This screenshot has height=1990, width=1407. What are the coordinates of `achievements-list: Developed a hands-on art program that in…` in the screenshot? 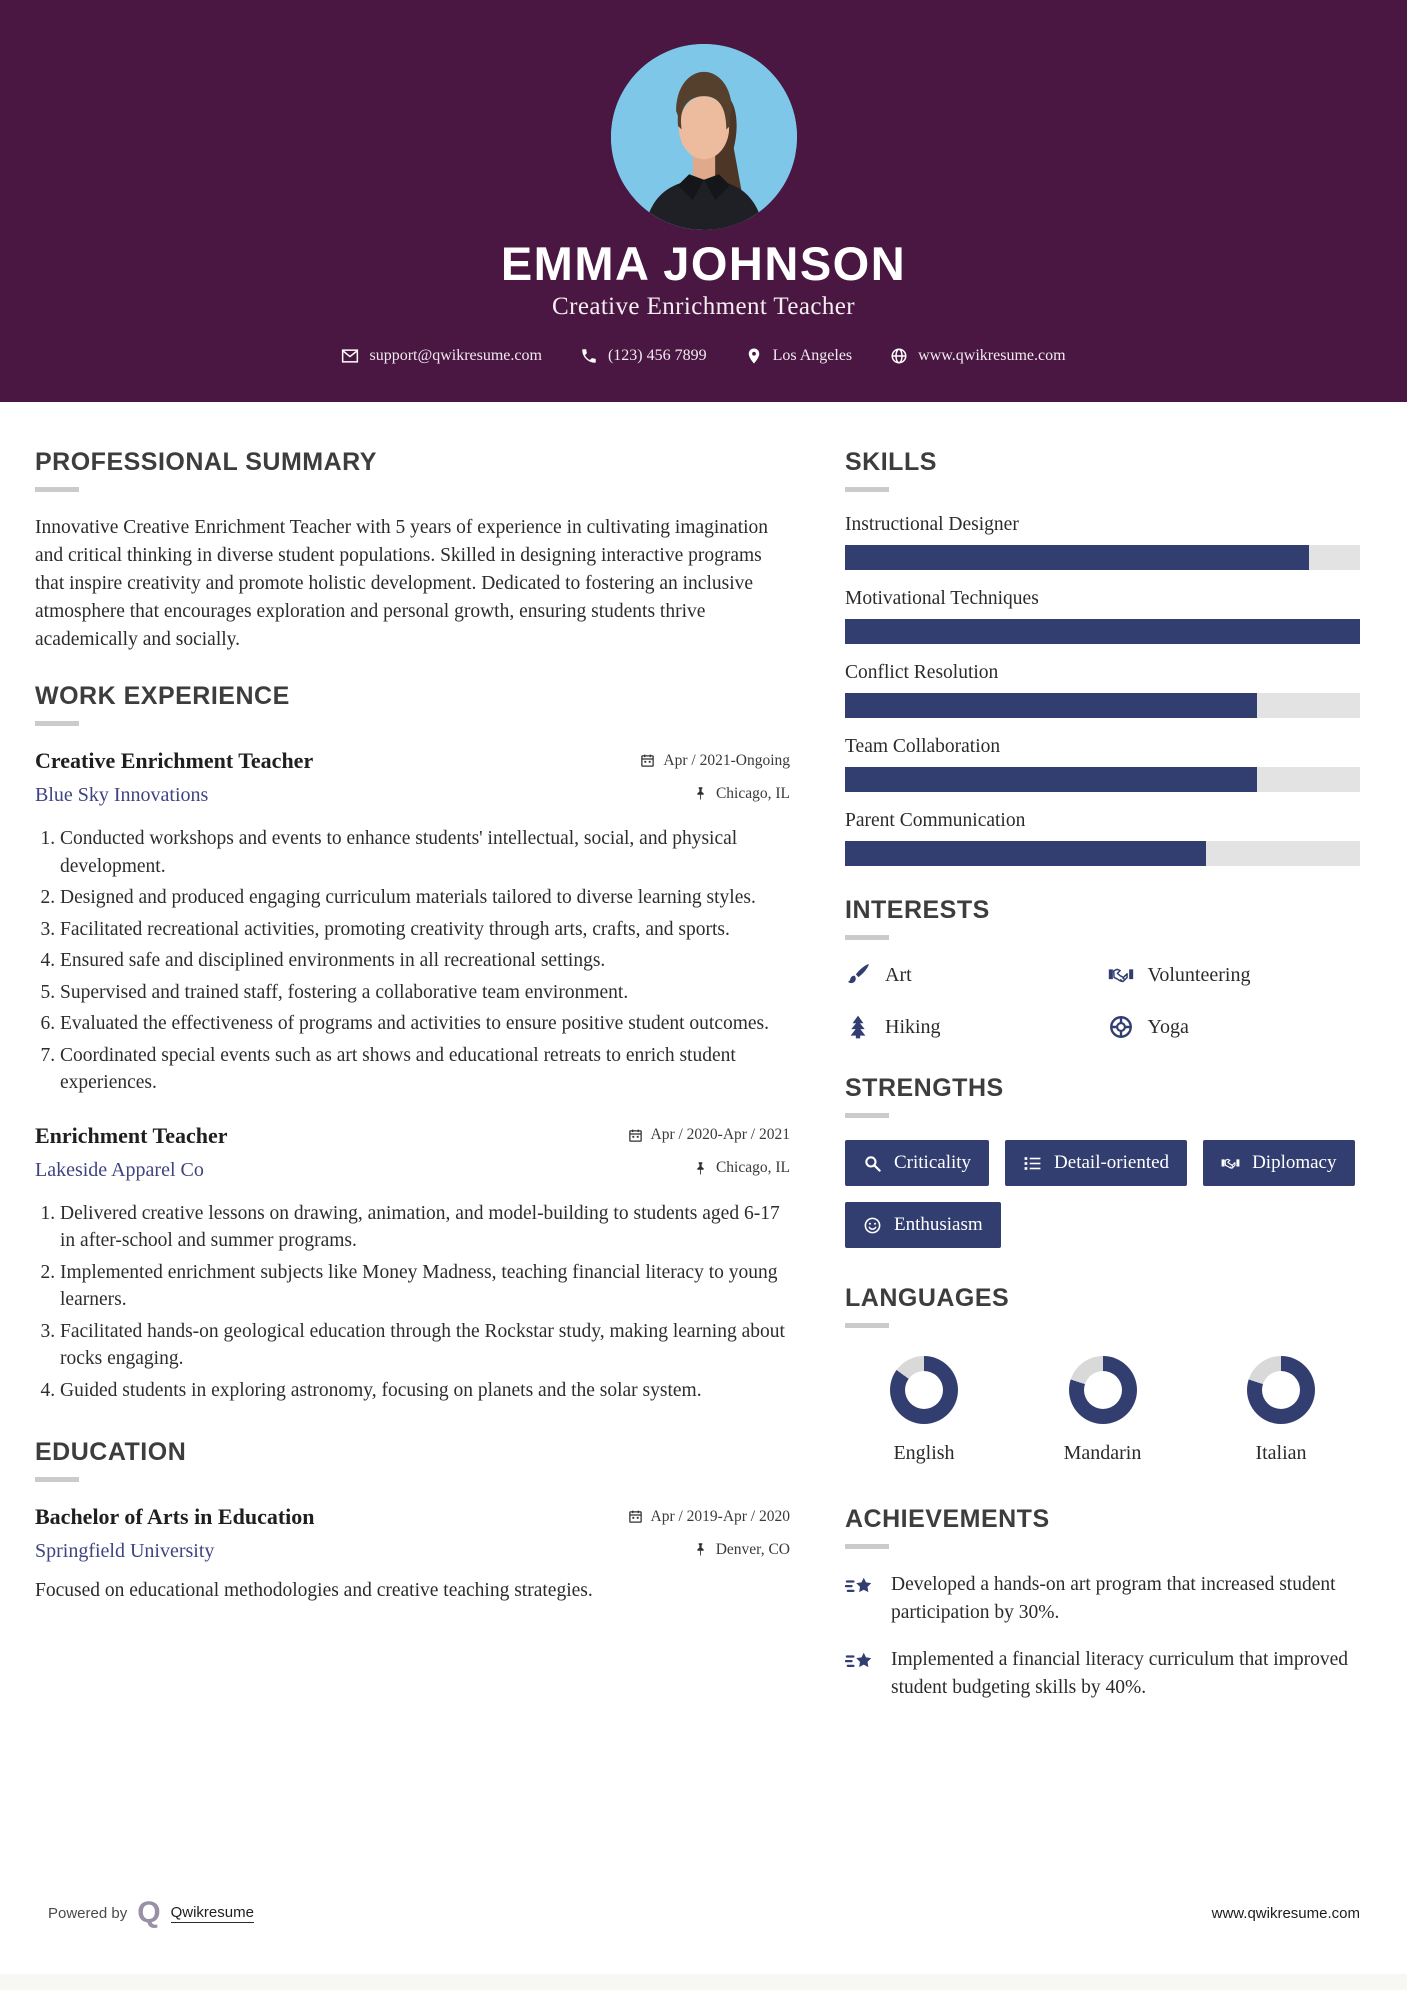 It's located at (1102, 1636).